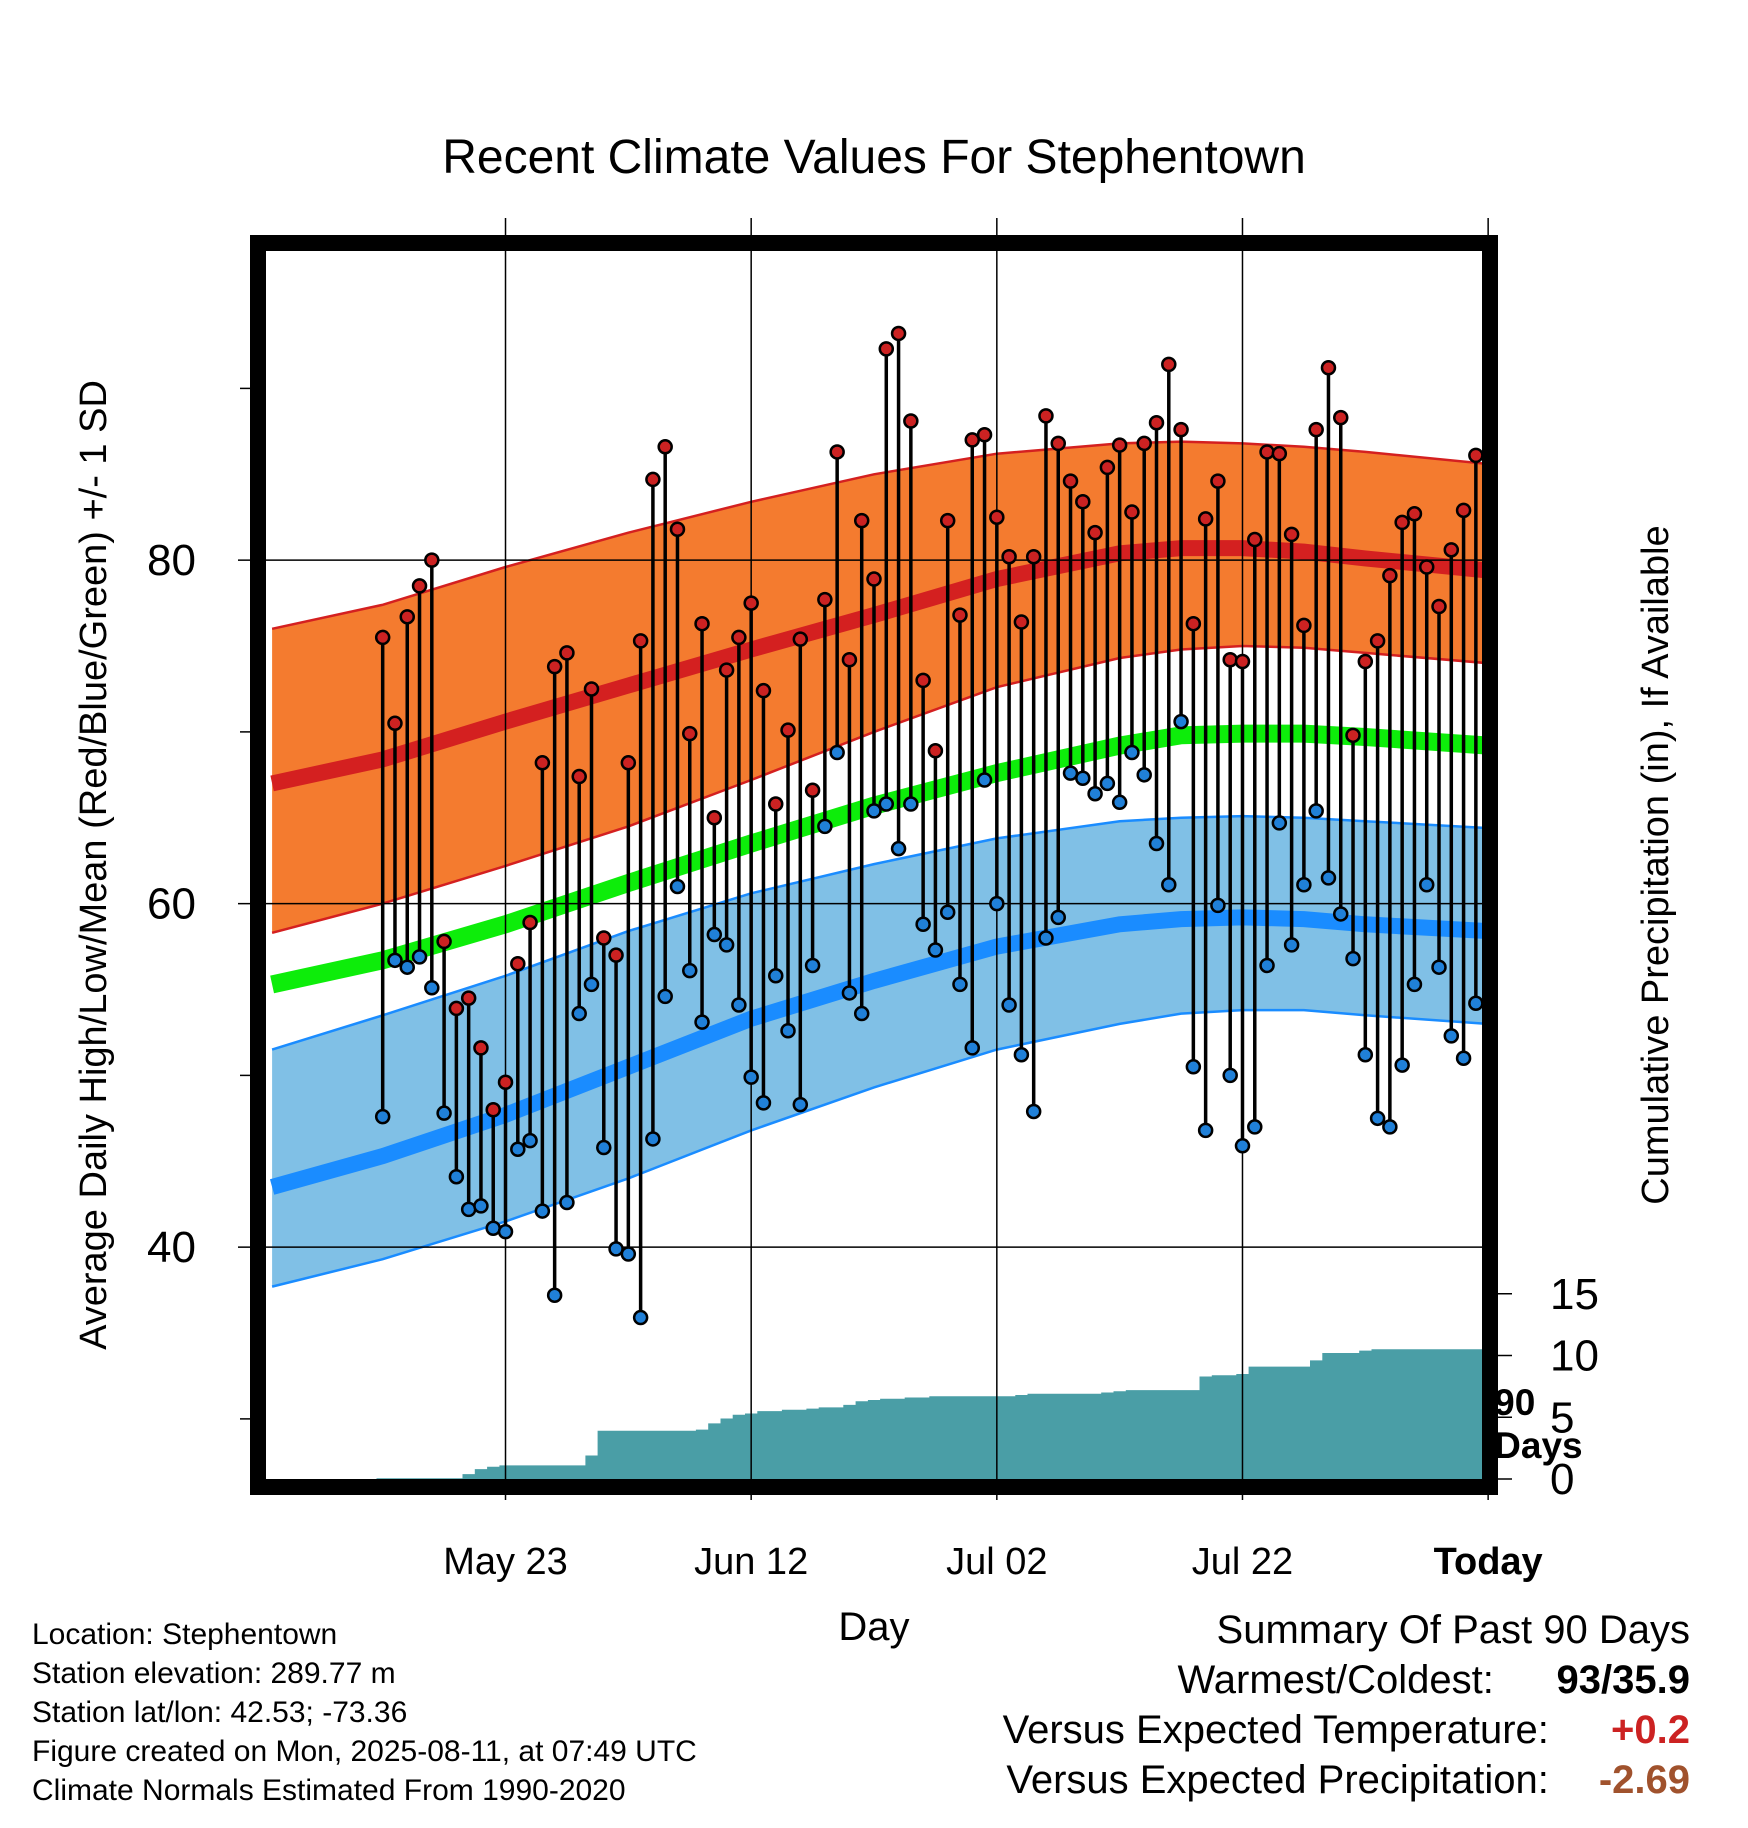  I want to click on x-tick-label: Jun 12, so click(751, 1562).